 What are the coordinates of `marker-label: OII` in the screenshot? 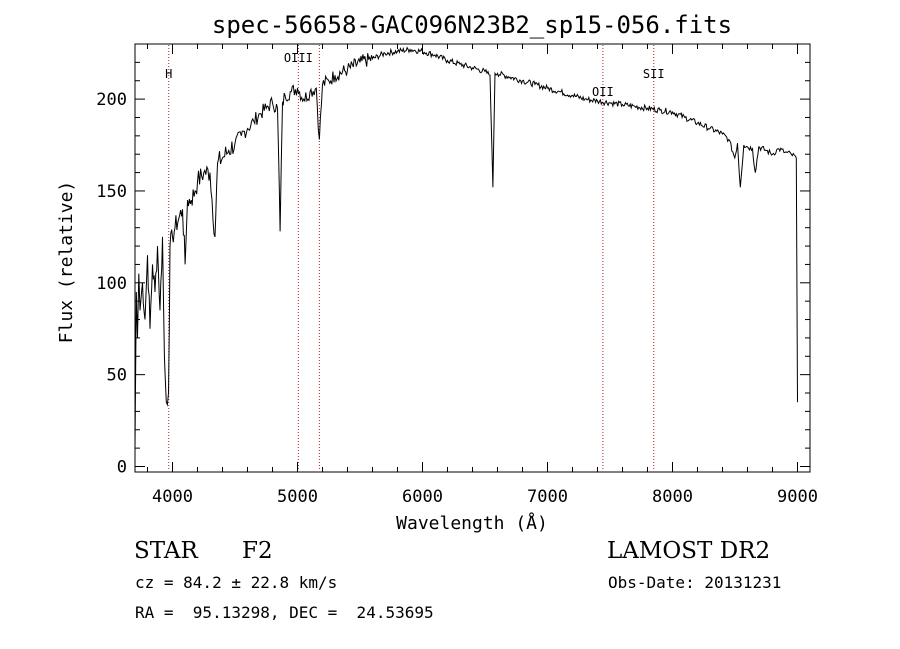 It's located at (603, 92).